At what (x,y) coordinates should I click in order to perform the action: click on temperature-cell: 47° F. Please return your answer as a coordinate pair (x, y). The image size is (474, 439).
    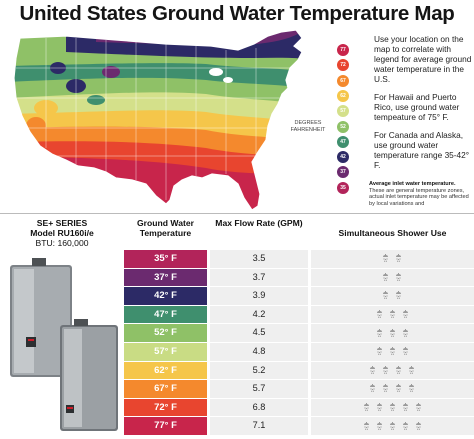
    Looking at the image, I should click on (165, 314).